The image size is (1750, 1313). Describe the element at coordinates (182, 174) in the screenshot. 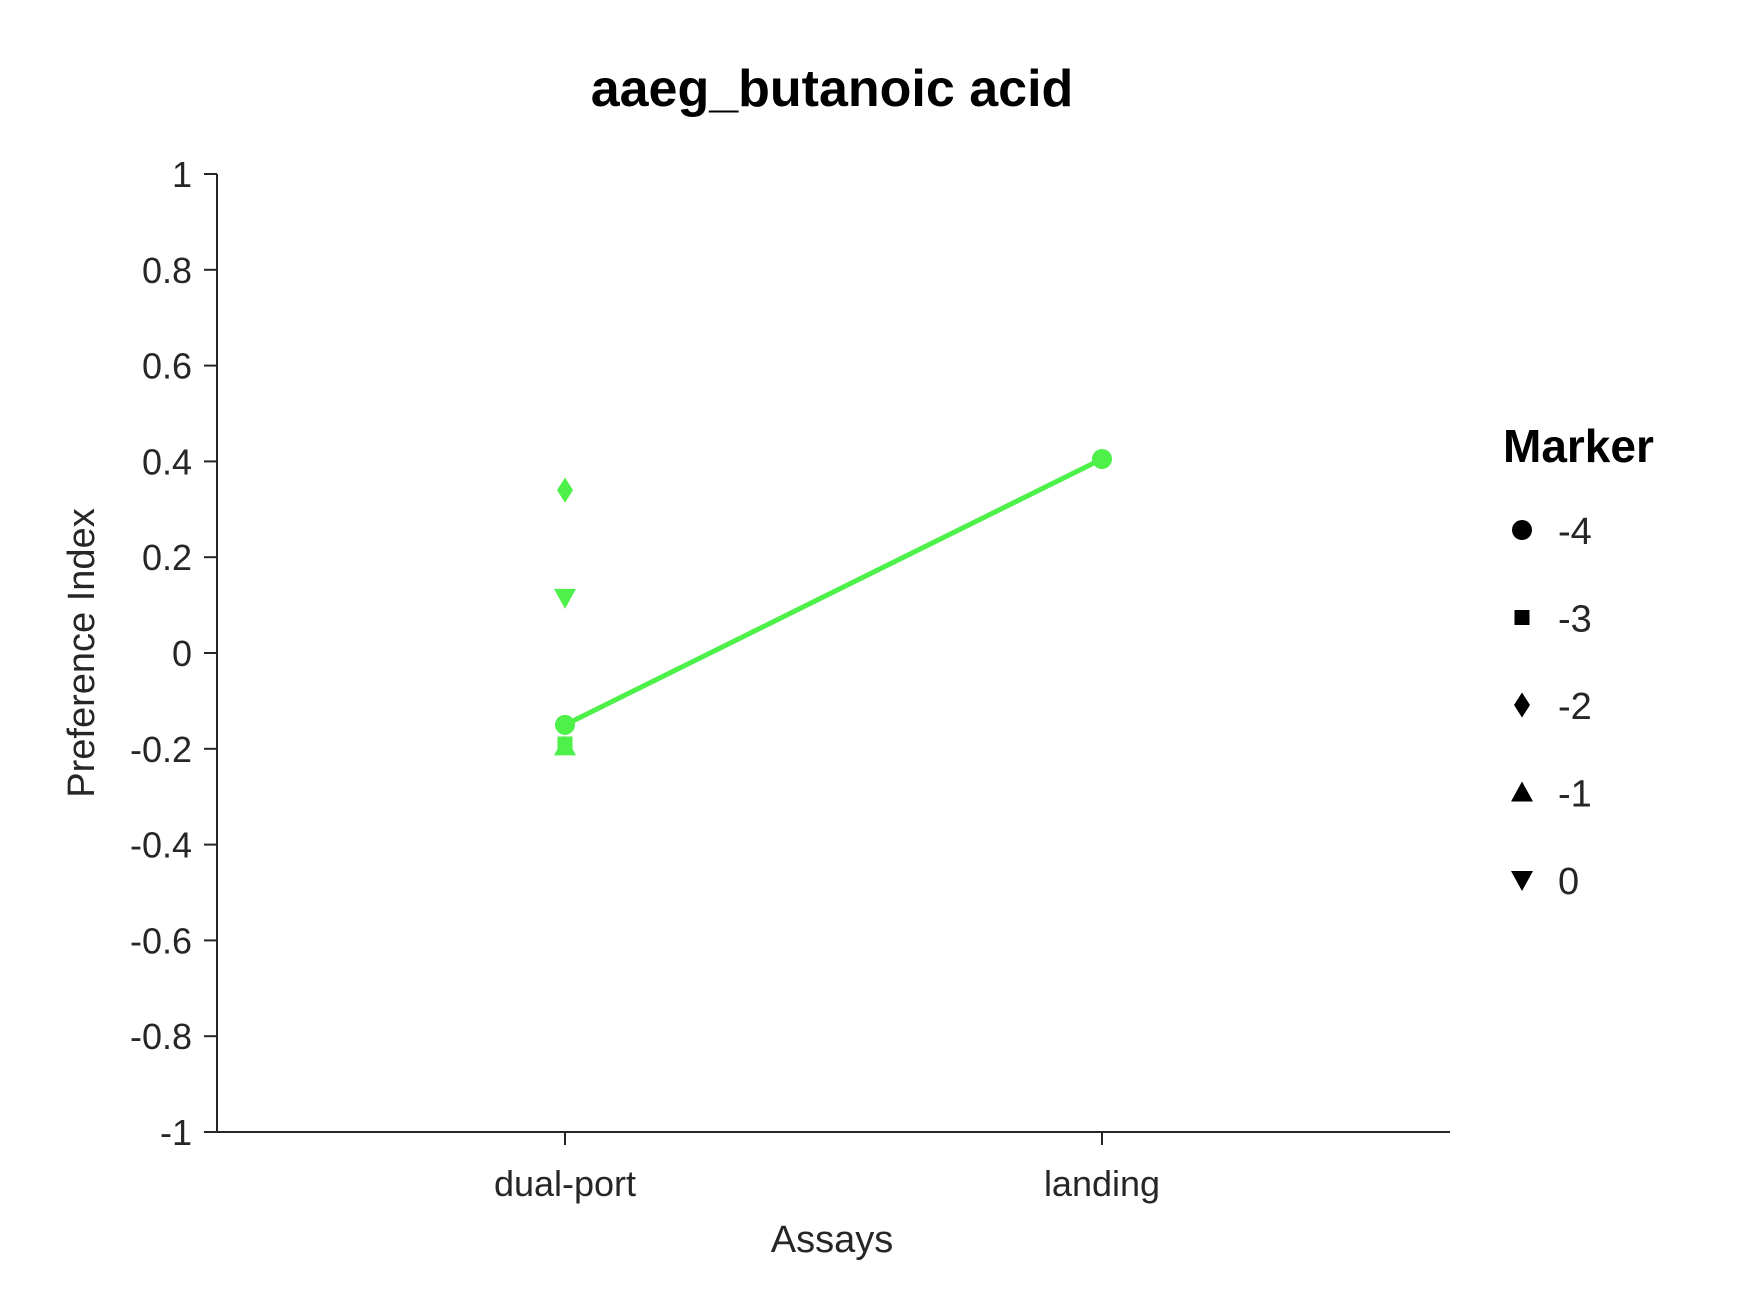

I see `y-tick-label: 1` at that location.